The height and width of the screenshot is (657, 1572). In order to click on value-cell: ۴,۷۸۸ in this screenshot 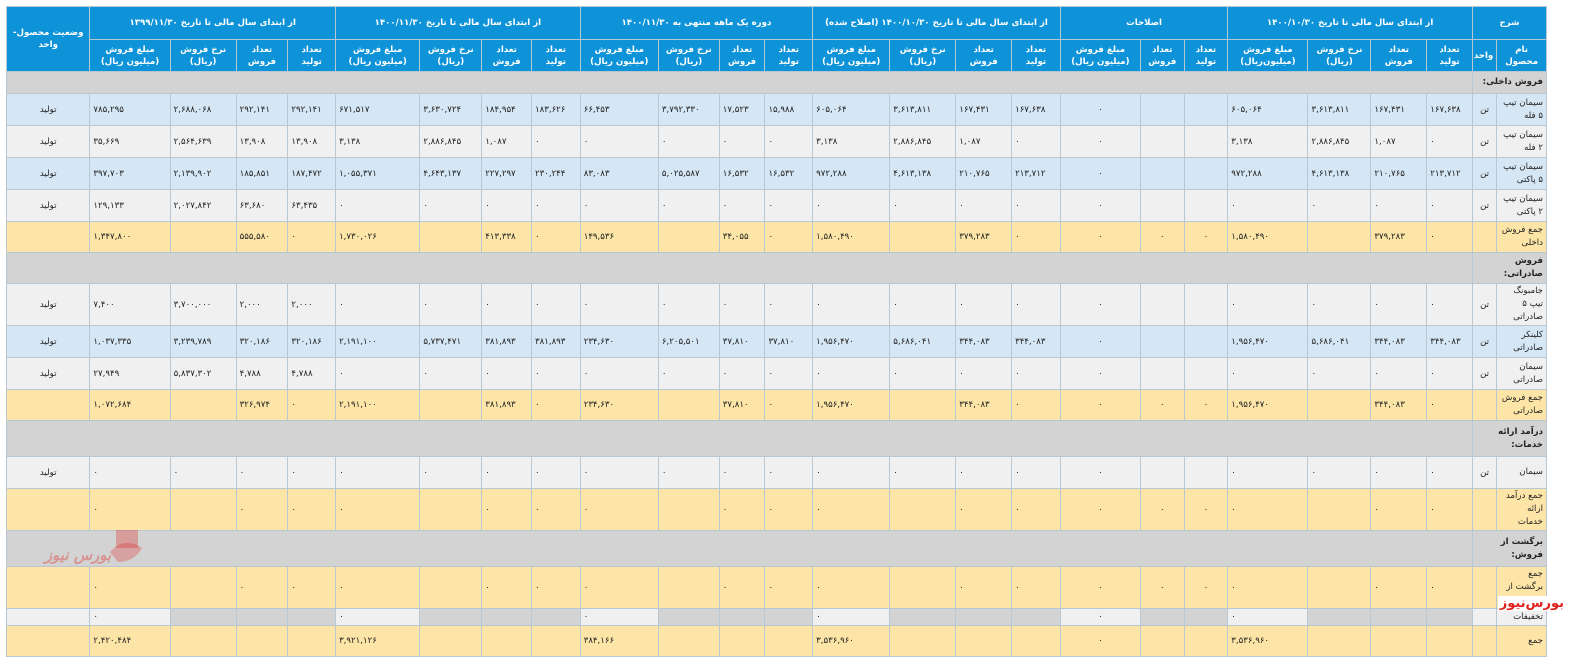, I will do `click(262, 373)`.